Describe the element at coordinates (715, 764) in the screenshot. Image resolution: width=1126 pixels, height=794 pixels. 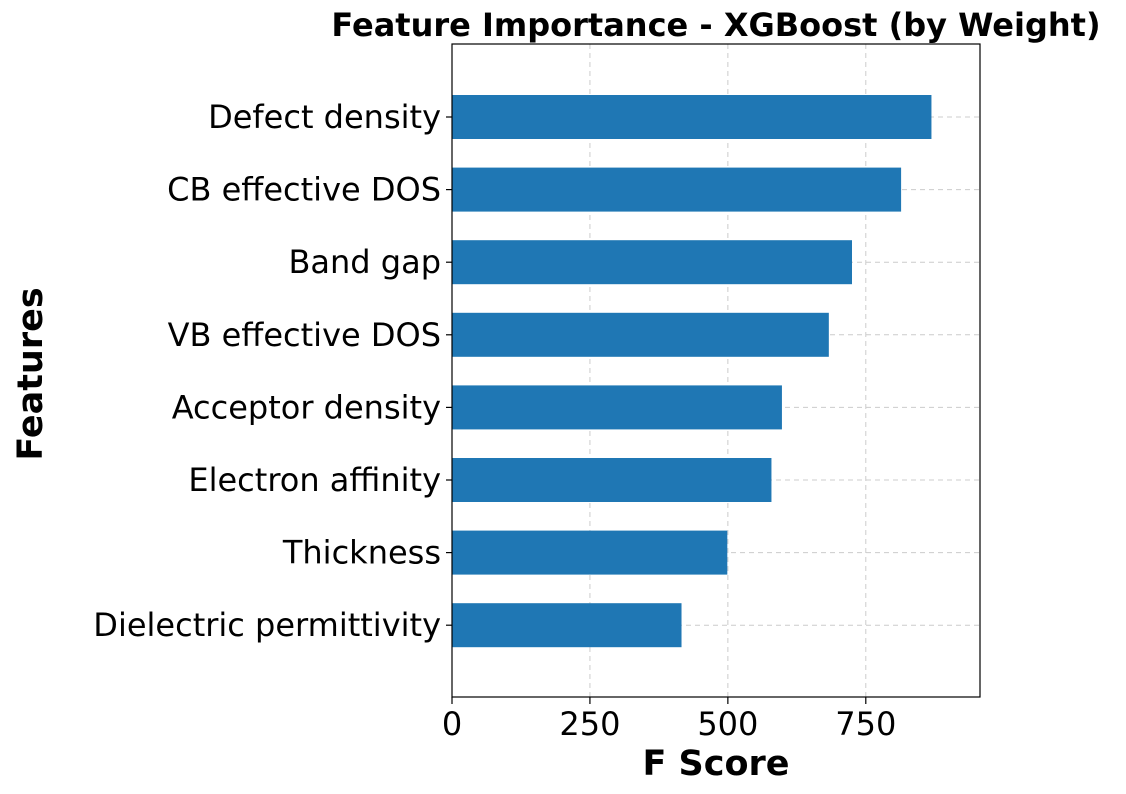
I see `x-axis-label: F Score` at that location.